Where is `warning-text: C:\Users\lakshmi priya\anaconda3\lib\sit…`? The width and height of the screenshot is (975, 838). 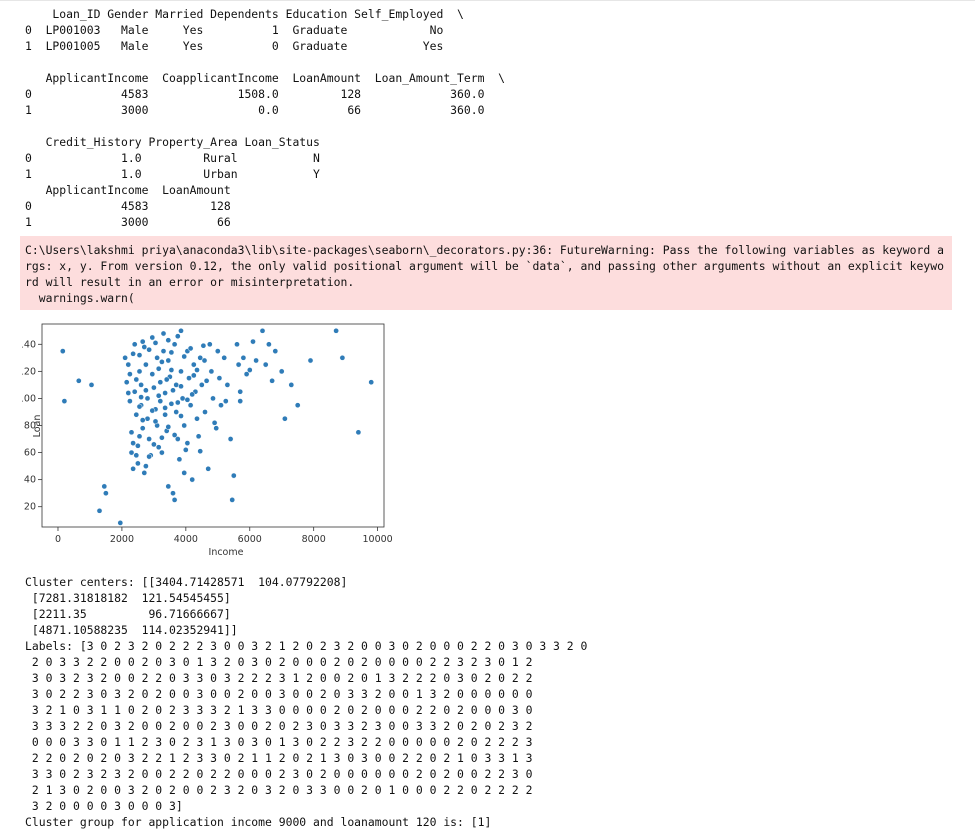
warning-text: C:\Users\lakshmi priya\anaconda3\lib\sit… is located at coordinates (484, 274).